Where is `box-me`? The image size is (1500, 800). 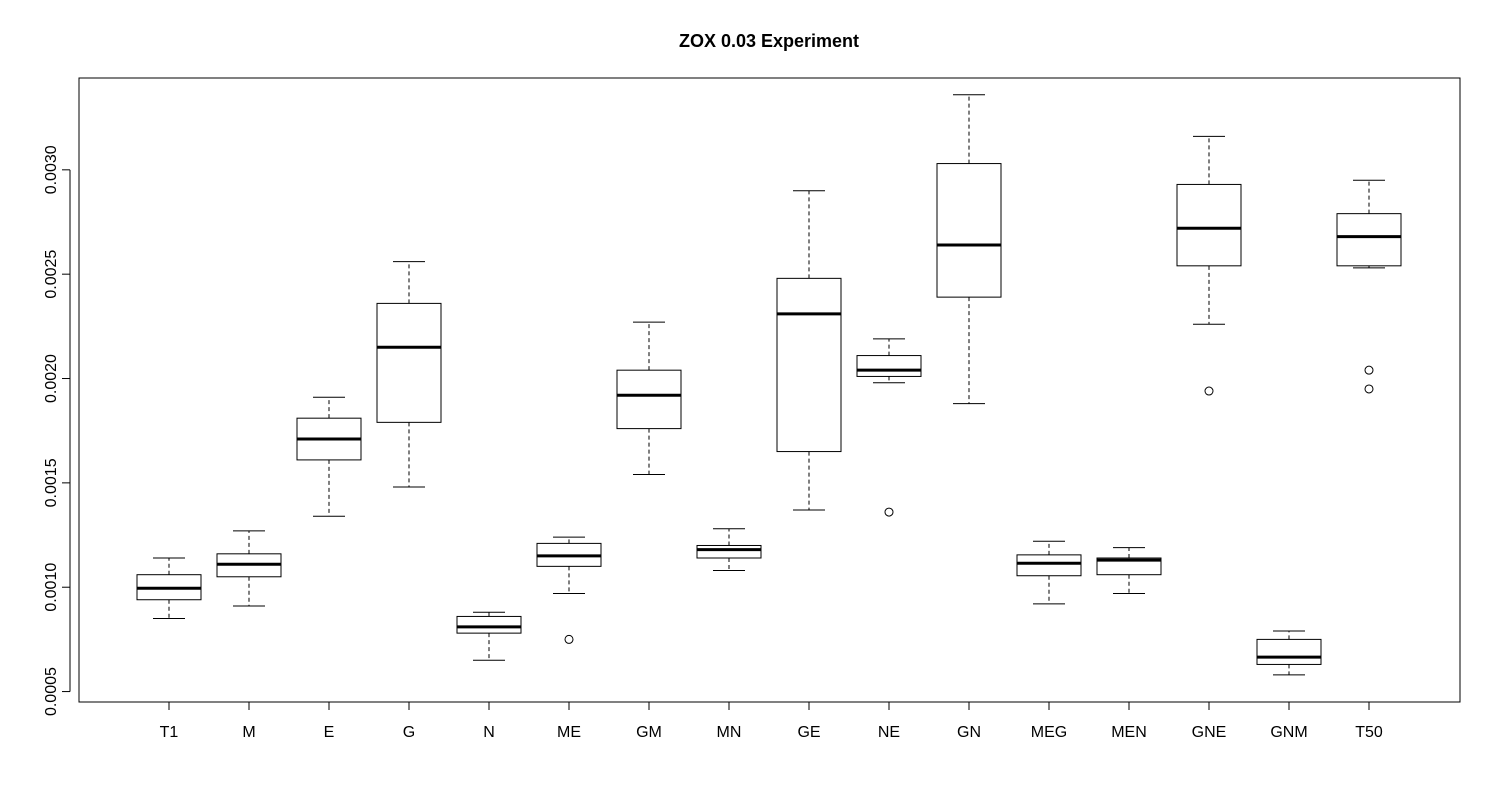 box-me is located at coordinates (569, 590).